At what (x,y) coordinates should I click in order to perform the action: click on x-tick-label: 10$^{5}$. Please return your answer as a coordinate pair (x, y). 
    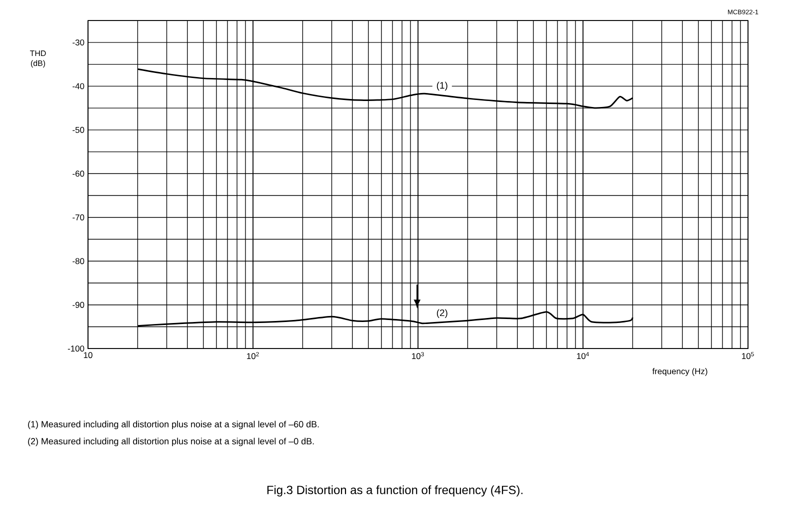
    Looking at the image, I should click on (748, 356).